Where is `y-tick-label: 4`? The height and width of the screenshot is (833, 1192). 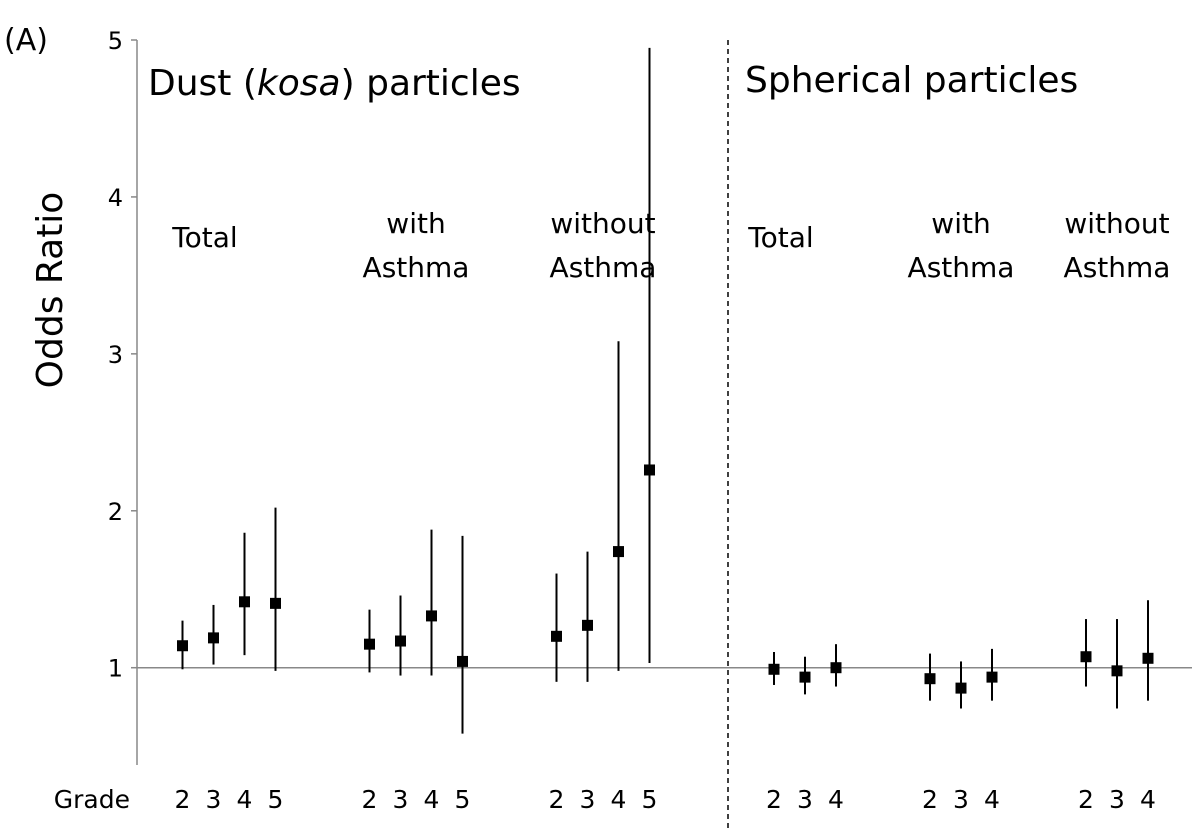
y-tick-label: 4 is located at coordinates (115, 198).